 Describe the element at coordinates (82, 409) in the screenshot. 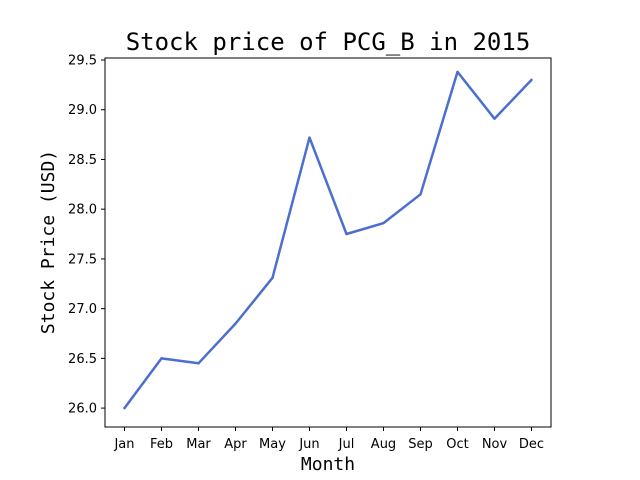

I see `y-tick-label: 26.0` at that location.